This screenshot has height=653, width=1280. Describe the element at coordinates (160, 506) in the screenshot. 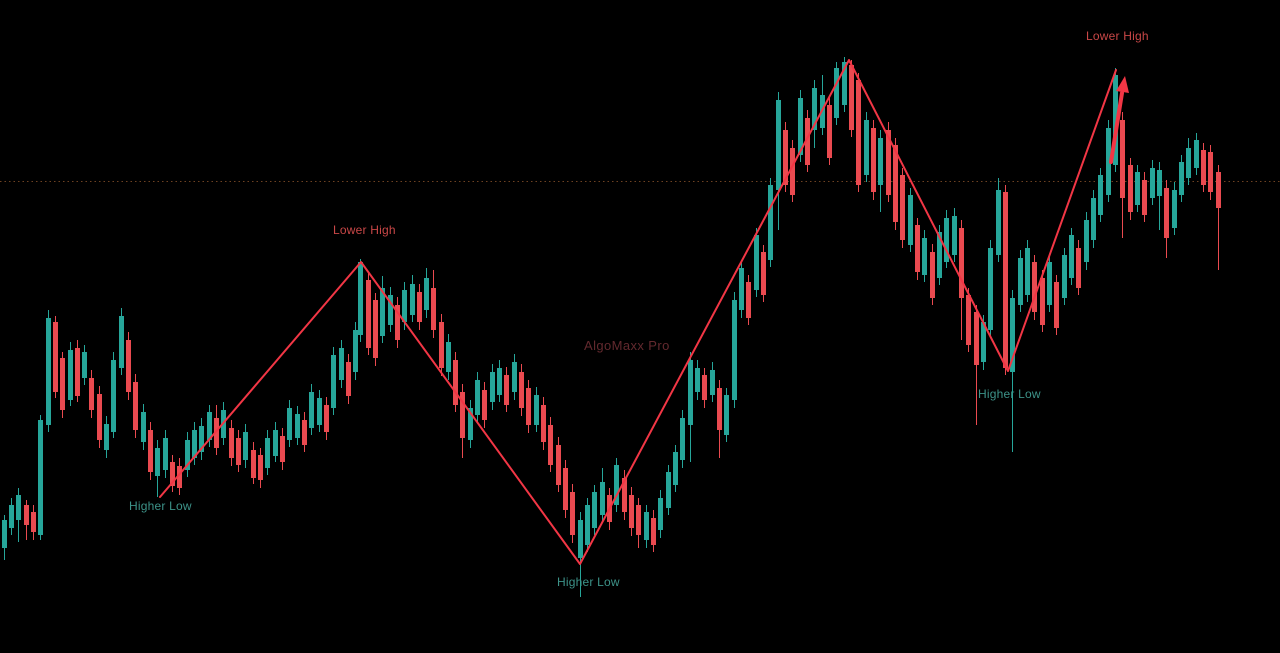

I see `swing-label-higher-low-1: Higher Low` at that location.